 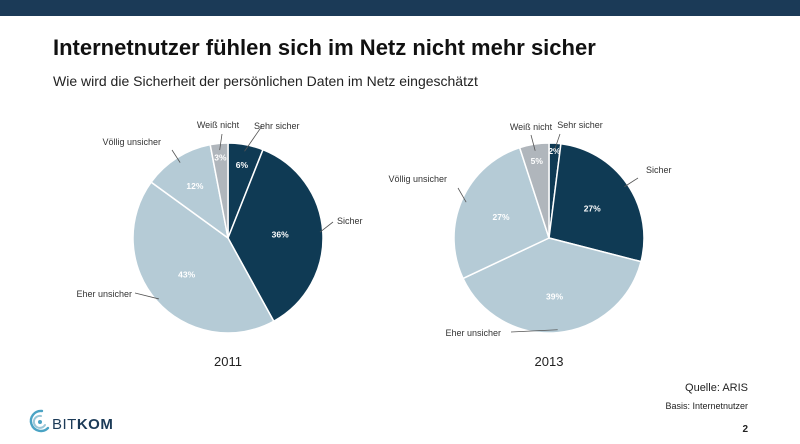 I want to click on bitkom-wordmark: BITKOM, so click(x=83, y=424).